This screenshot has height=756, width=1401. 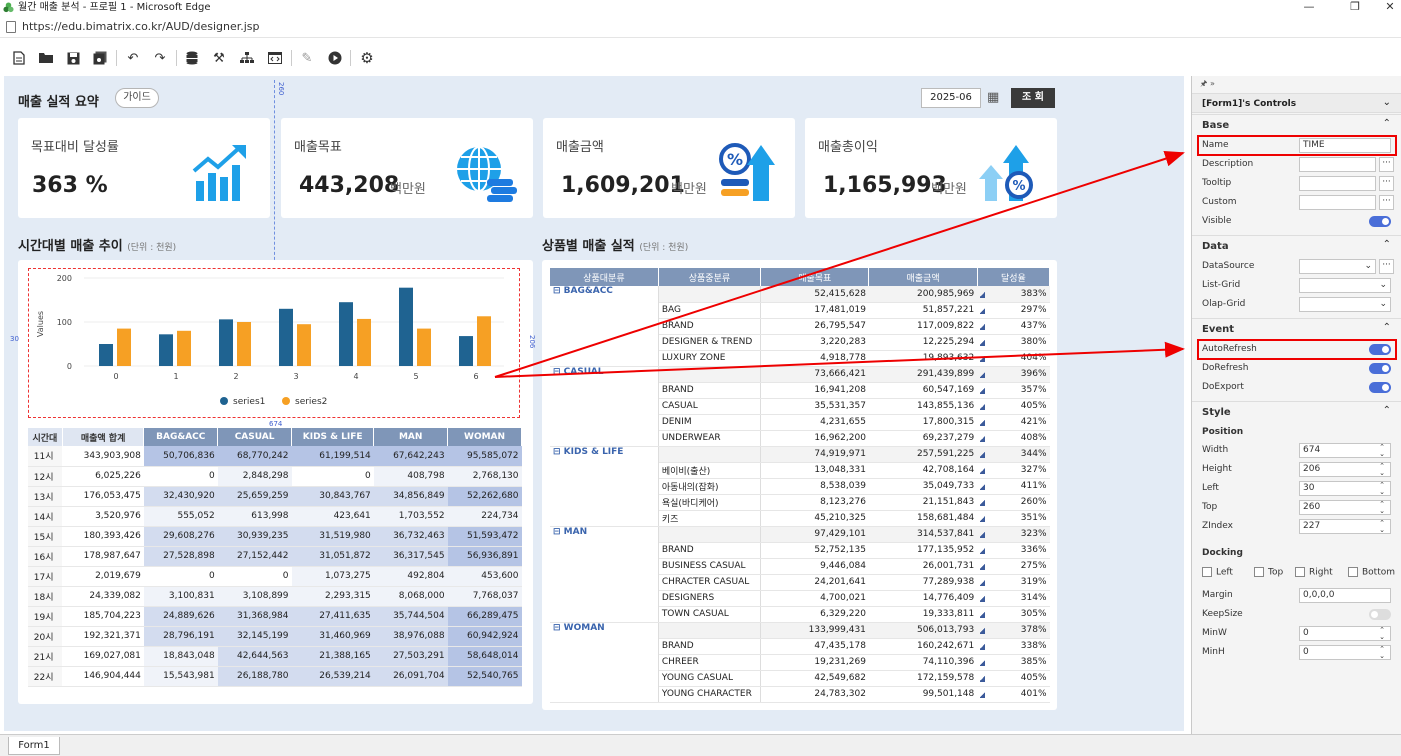 I want to click on visible-toggle, so click(x=1380, y=221).